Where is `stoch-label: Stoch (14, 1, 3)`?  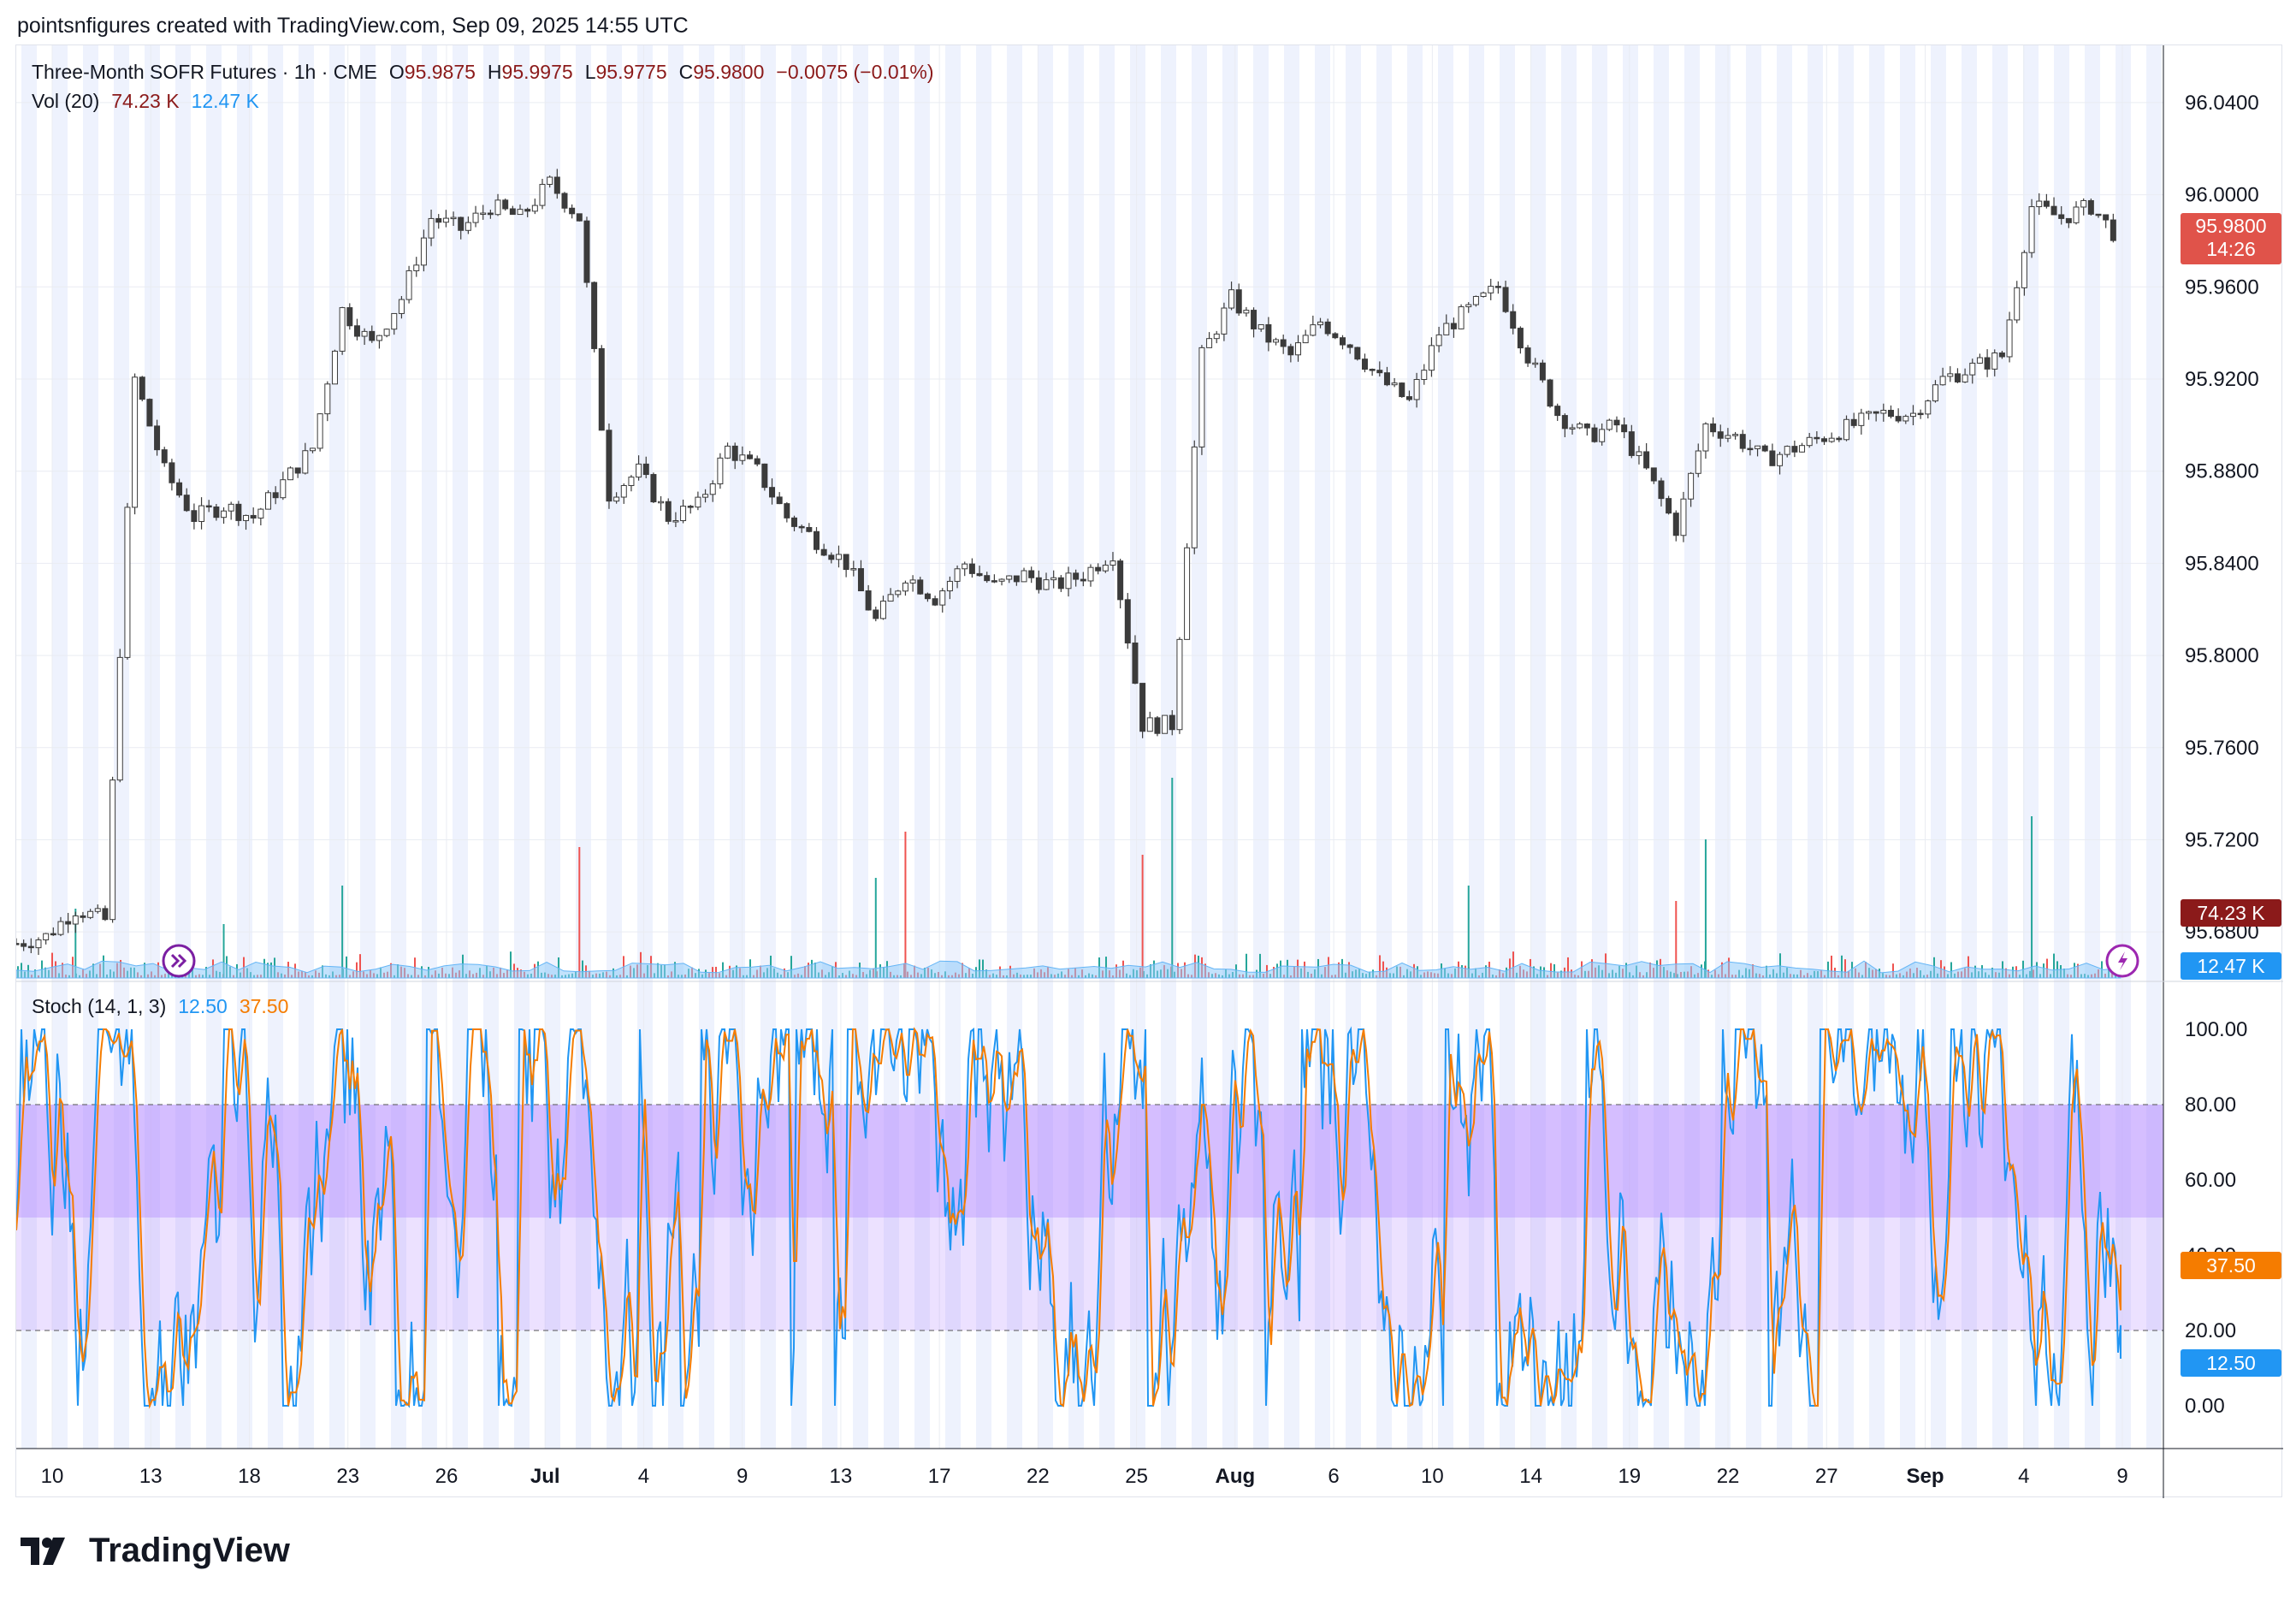 stoch-label: Stoch (14, 1, 3) is located at coordinates (99, 1006).